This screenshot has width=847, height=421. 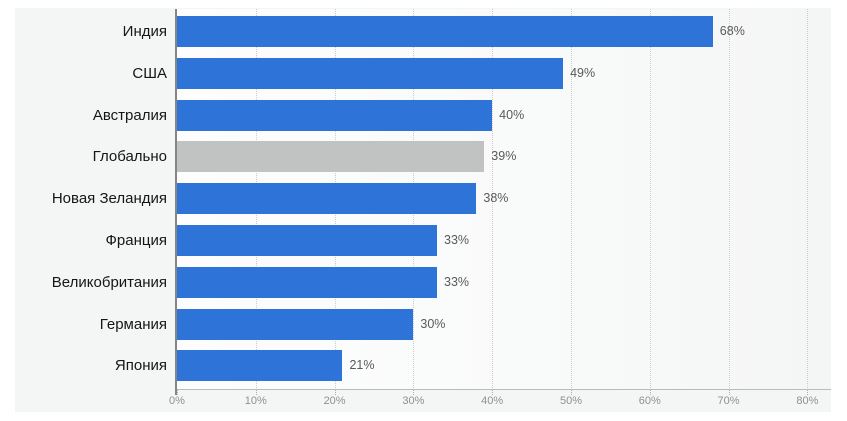 What do you see at coordinates (433, 323) in the screenshot?
I see `value-label: 30%` at bounding box center [433, 323].